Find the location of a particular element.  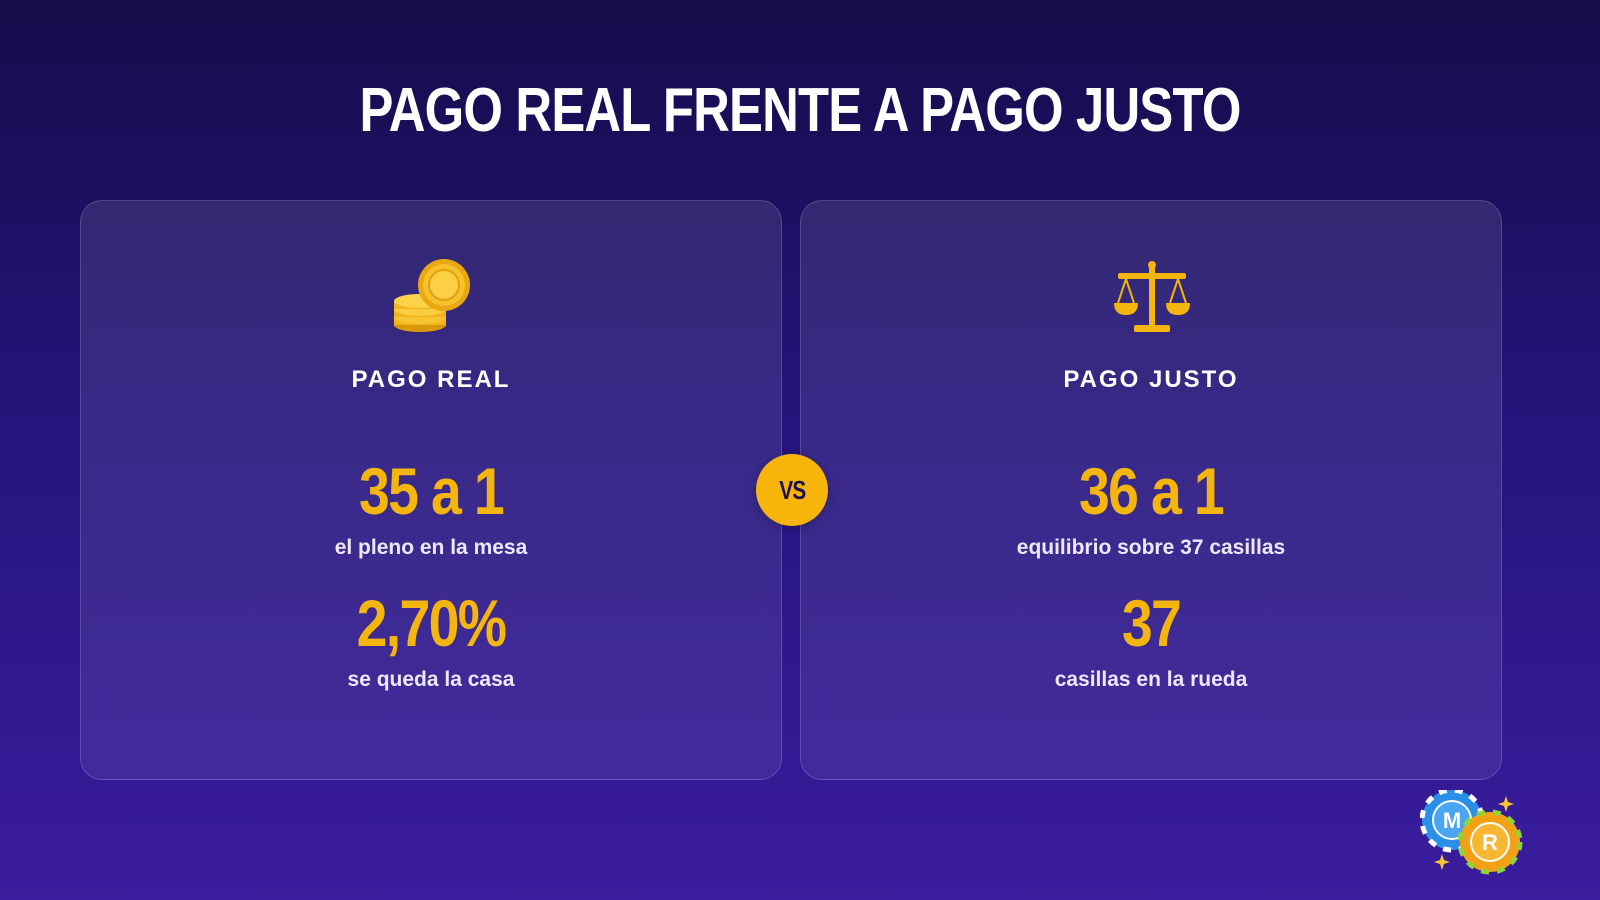

card-heading: PAGO REAL is located at coordinates (431, 379).